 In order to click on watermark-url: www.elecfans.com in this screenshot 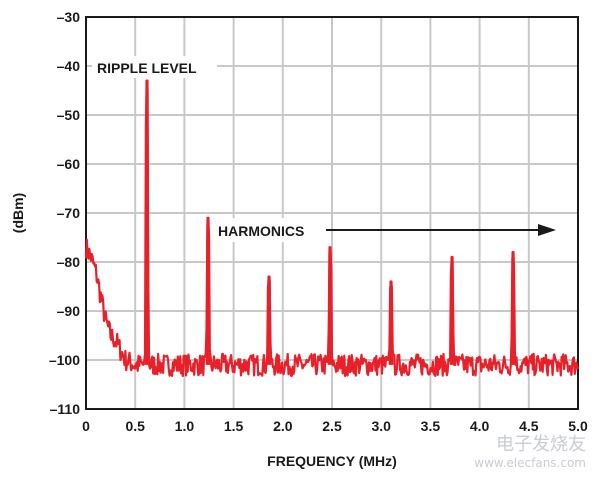, I will do `click(530, 463)`.